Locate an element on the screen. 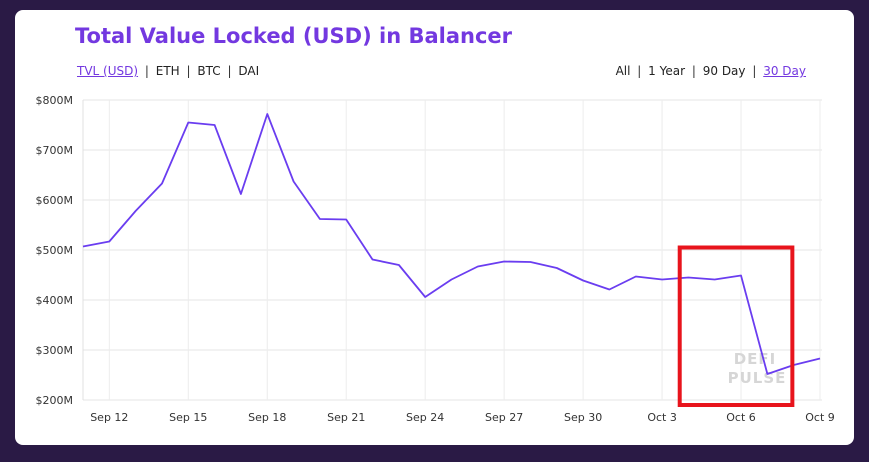  y-tick-label: $300M is located at coordinates (55, 350).